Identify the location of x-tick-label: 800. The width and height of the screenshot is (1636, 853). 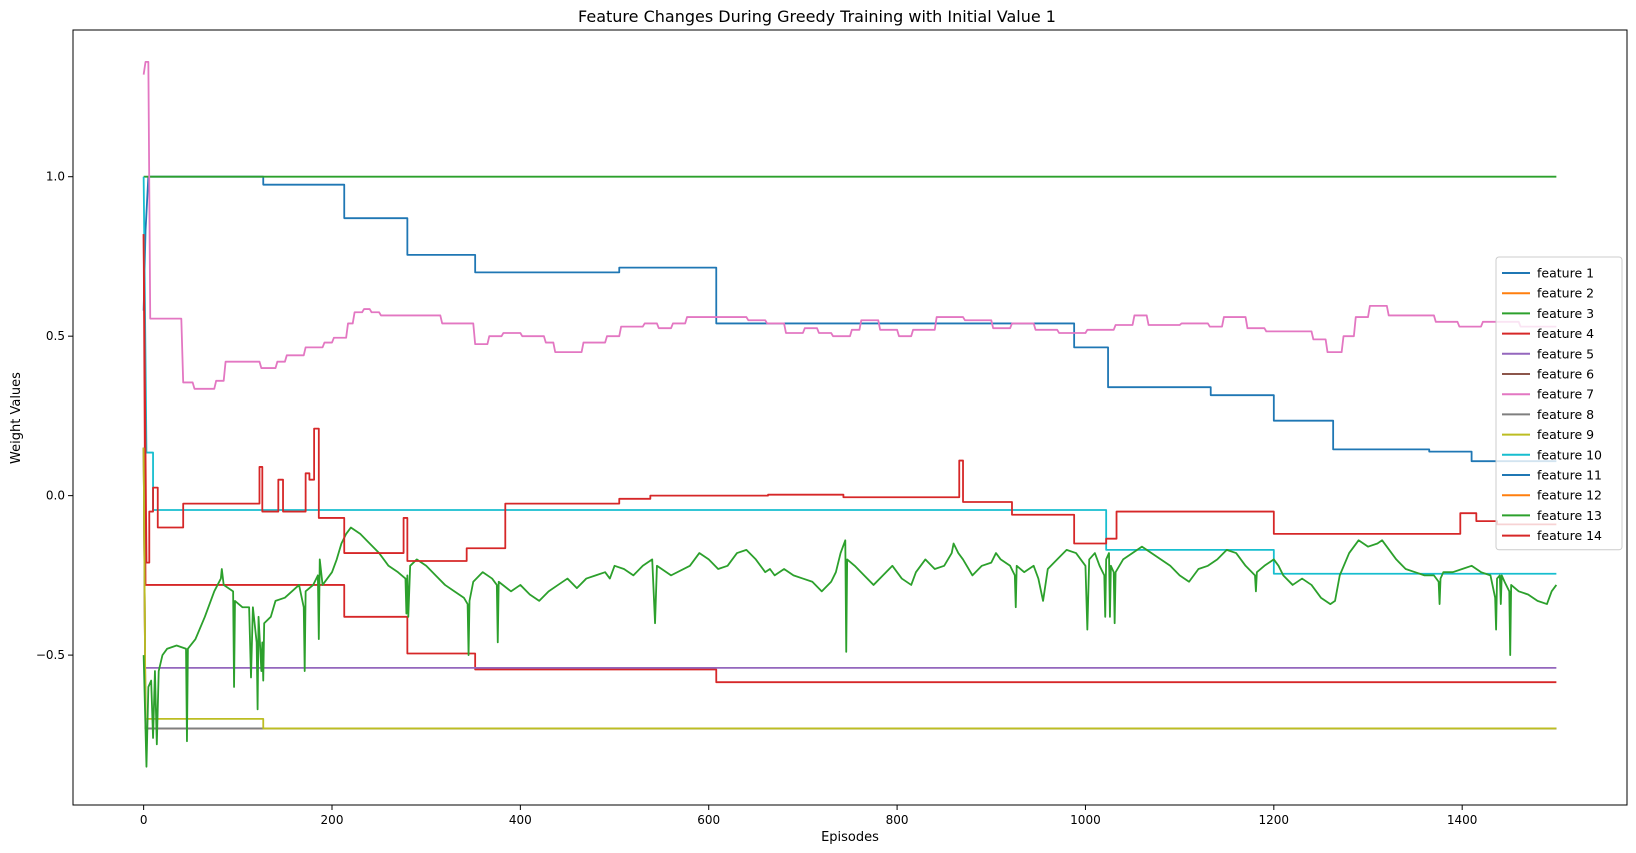
(897, 820).